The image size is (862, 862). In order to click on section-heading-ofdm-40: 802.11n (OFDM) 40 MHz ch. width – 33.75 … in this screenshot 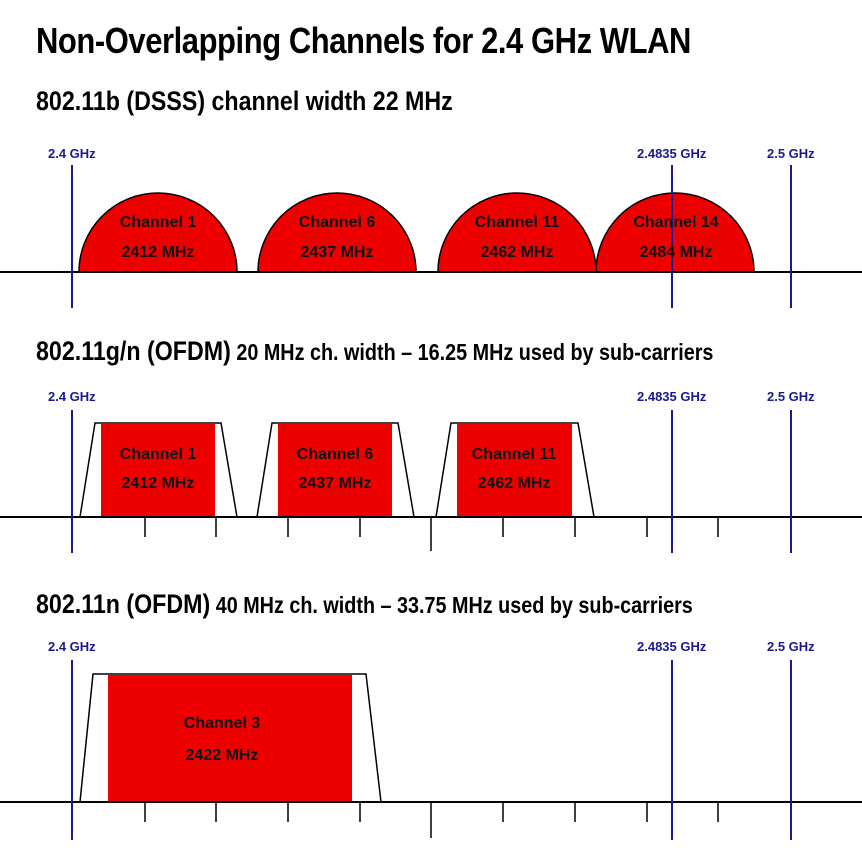, I will do `click(364, 604)`.